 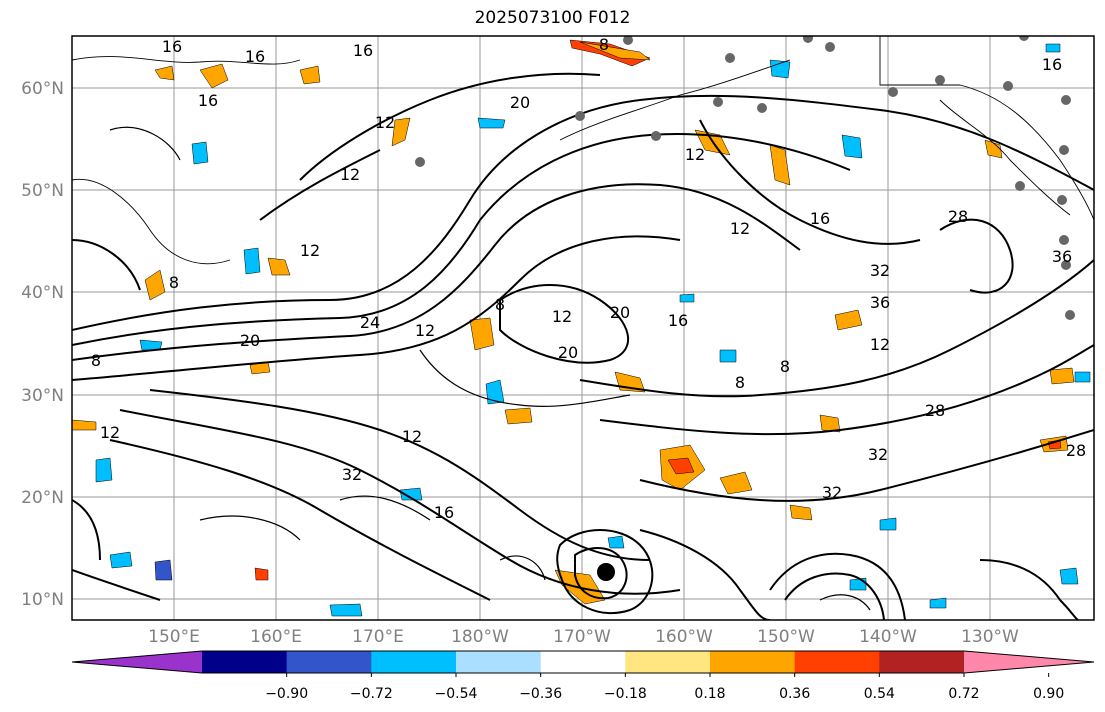 What do you see at coordinates (684, 637) in the screenshot?
I see `lon-label-160w: 160°W` at bounding box center [684, 637].